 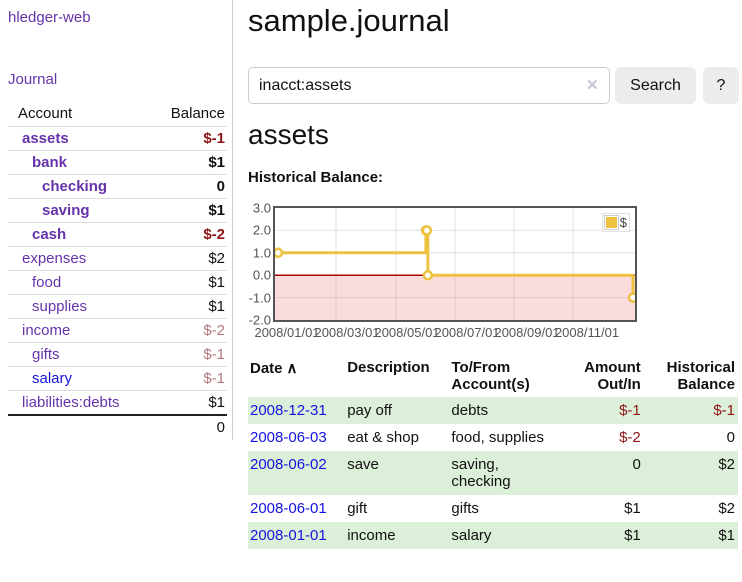 What do you see at coordinates (117, 330) in the screenshot?
I see `account-row-income: income $-2` at bounding box center [117, 330].